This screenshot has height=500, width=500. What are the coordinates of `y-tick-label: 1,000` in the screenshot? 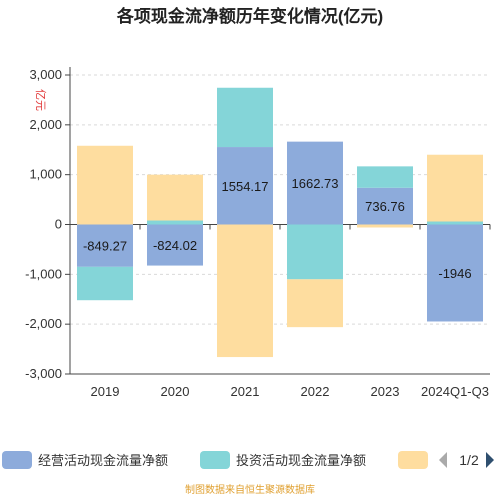 It's located at (45, 174).